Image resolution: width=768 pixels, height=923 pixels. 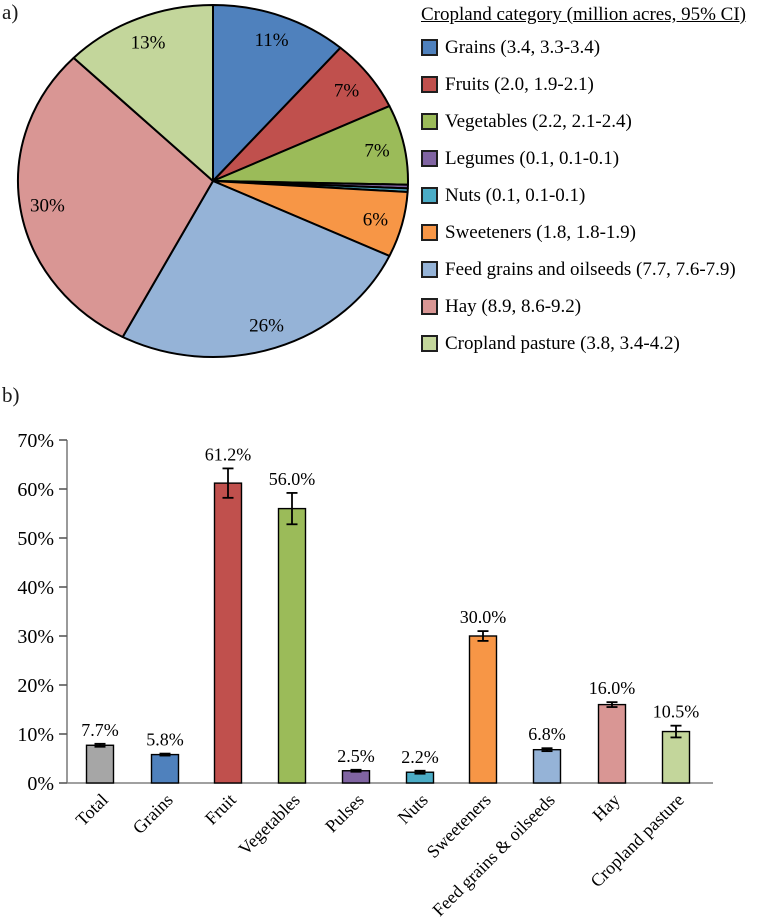 I want to click on pie-slice-percent-label: 6%, so click(x=376, y=220).